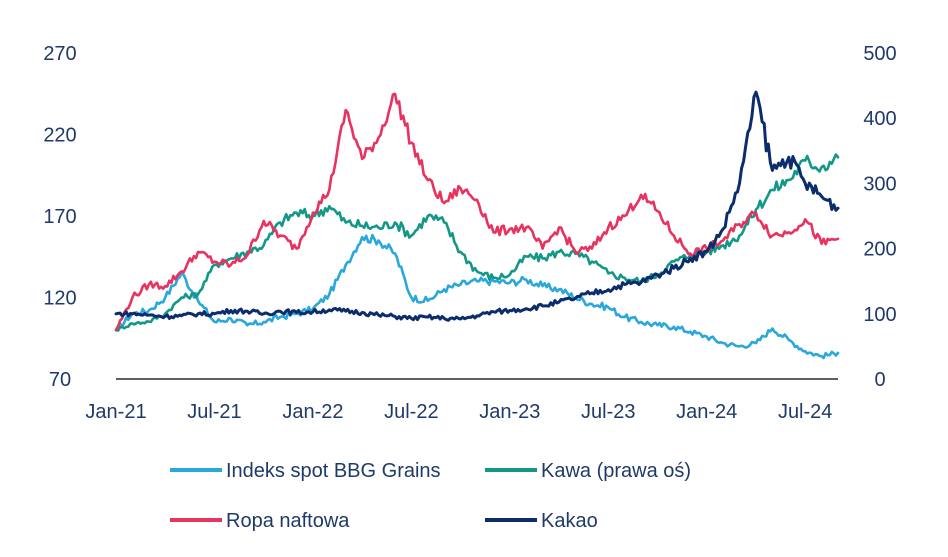 The height and width of the screenshot is (557, 948). I want to click on right-tick-label: 500, so click(879, 54).